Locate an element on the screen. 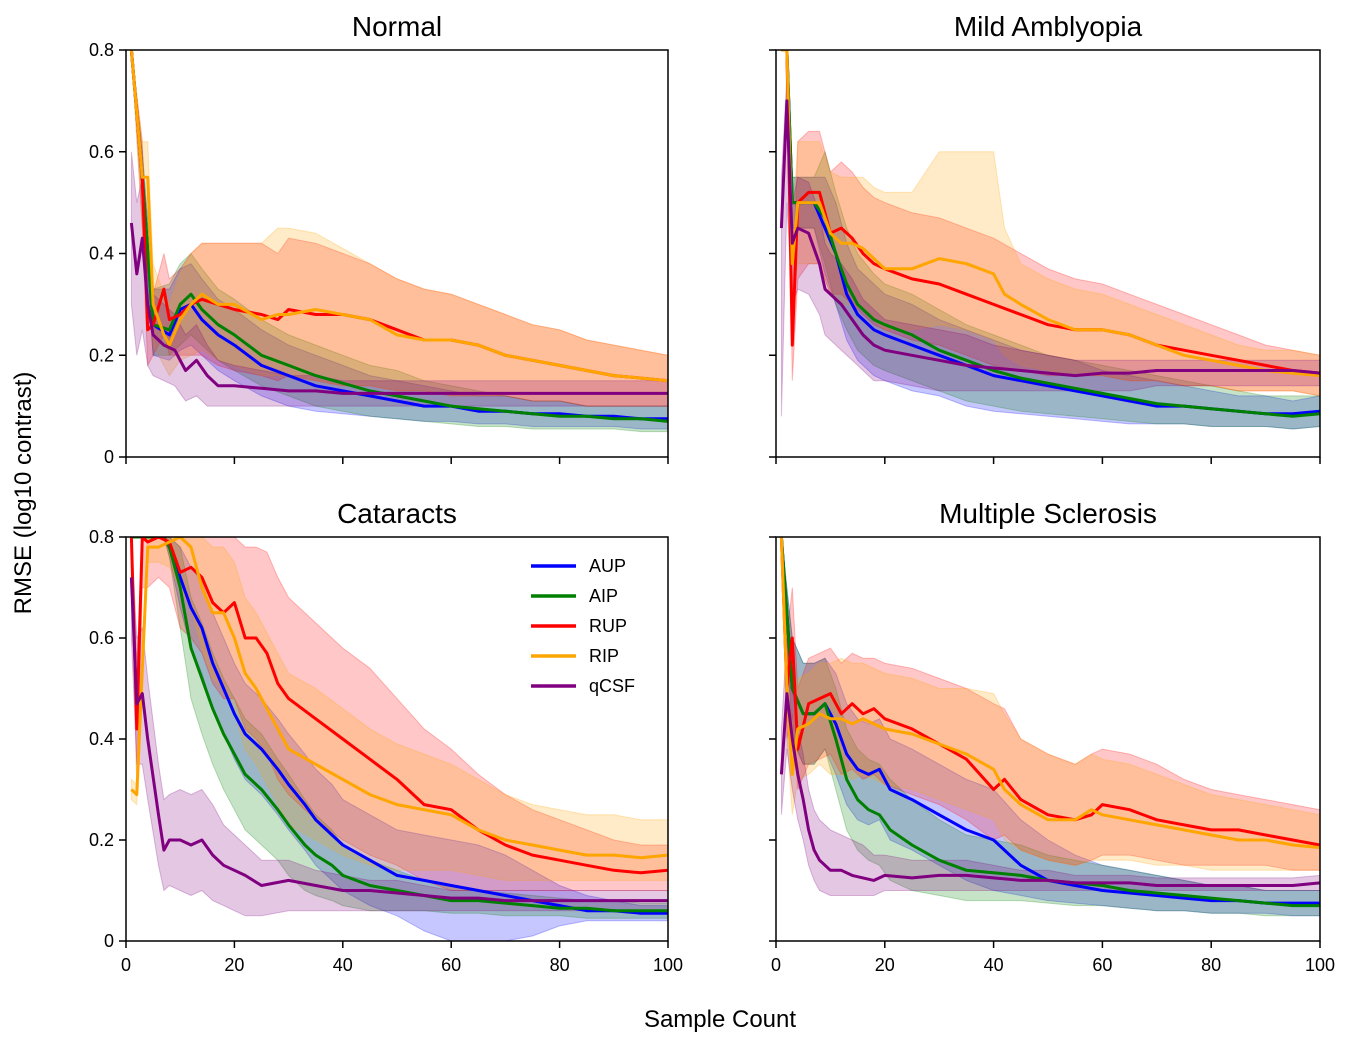  band-rip is located at coordinates (1050, 704).